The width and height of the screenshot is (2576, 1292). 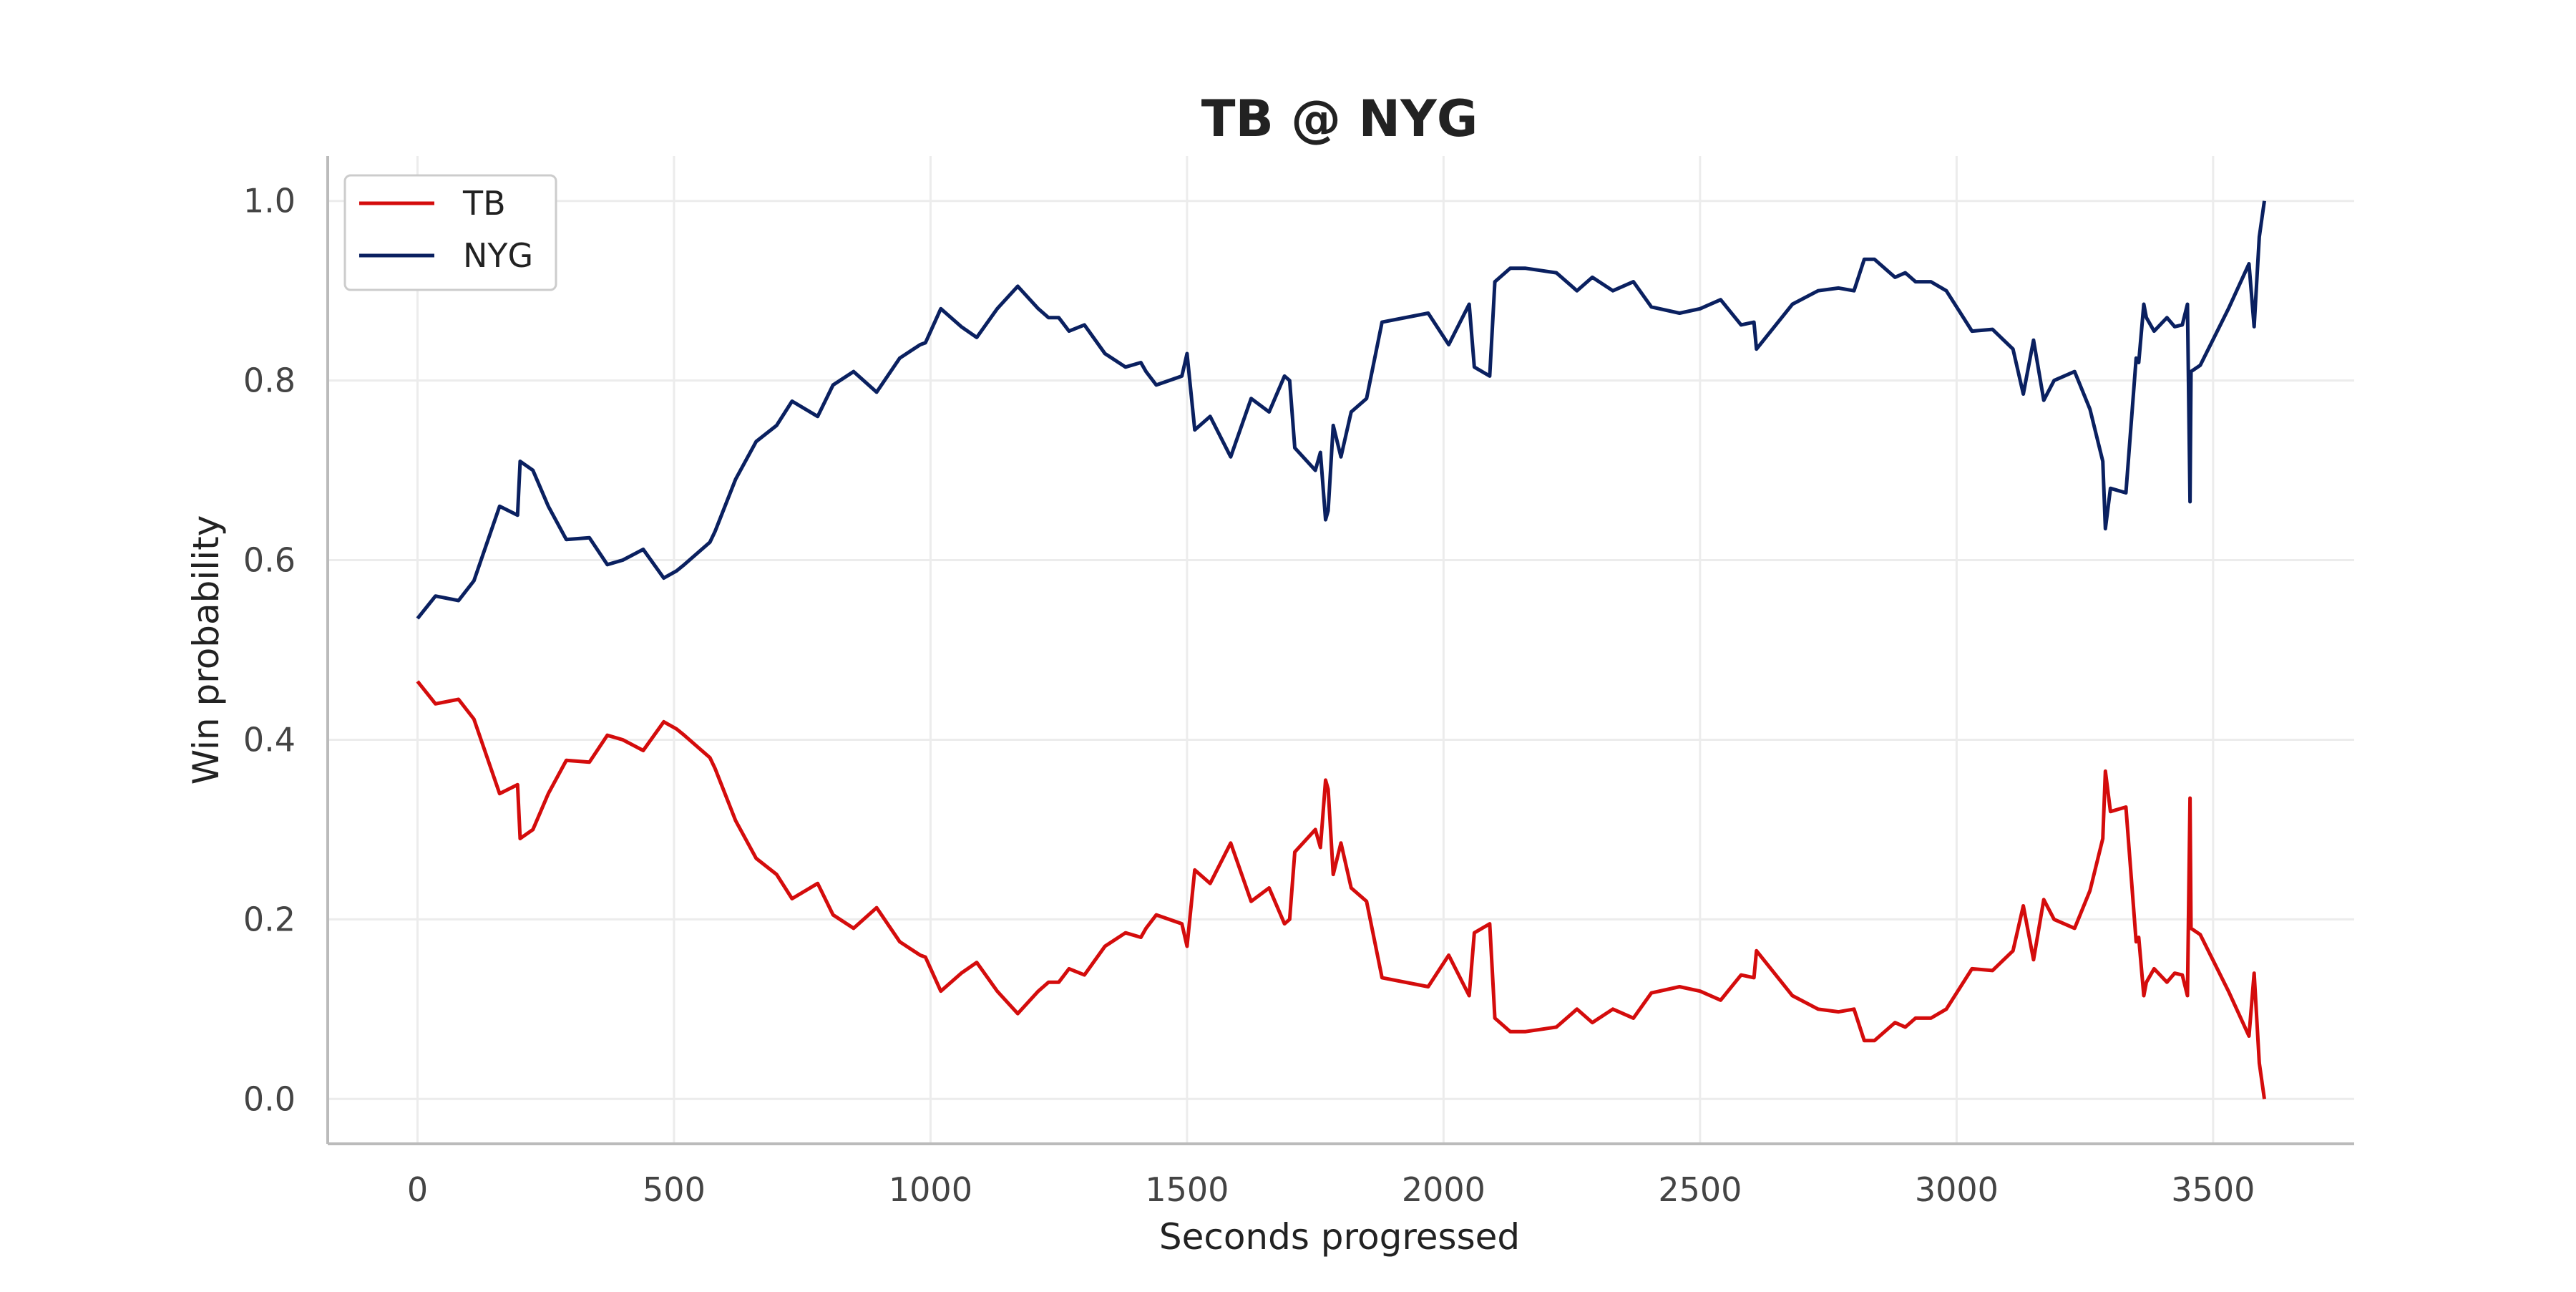 I want to click on y-axis-label: Win probability, so click(x=206, y=650).